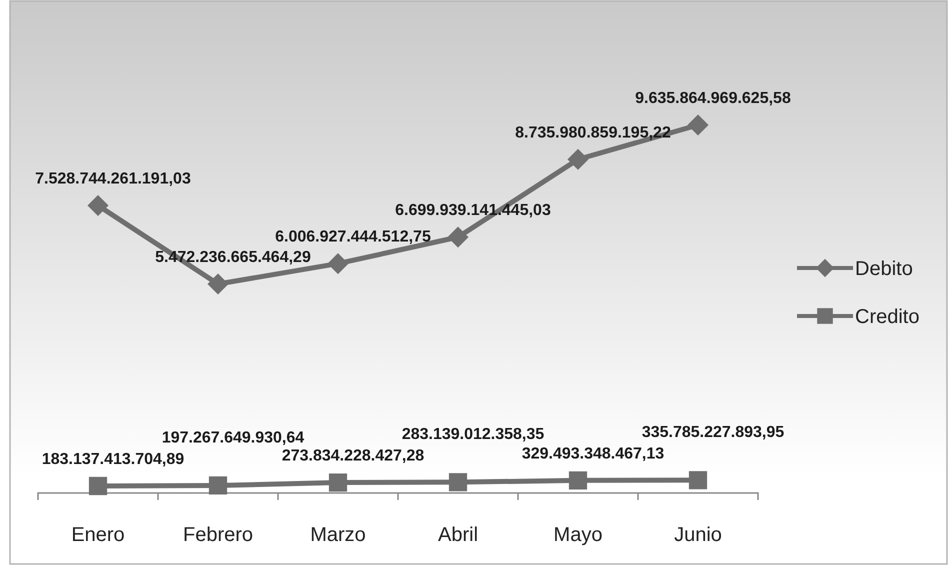 The width and height of the screenshot is (951, 575). I want to click on data-label: 283.139.012.358,35, so click(473, 435).